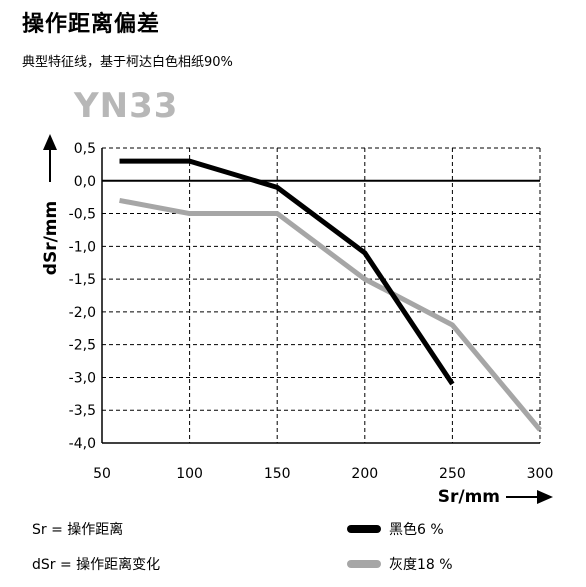 This screenshot has height=587, width=586. I want to click on legend-swatch-black, so click(364, 529).